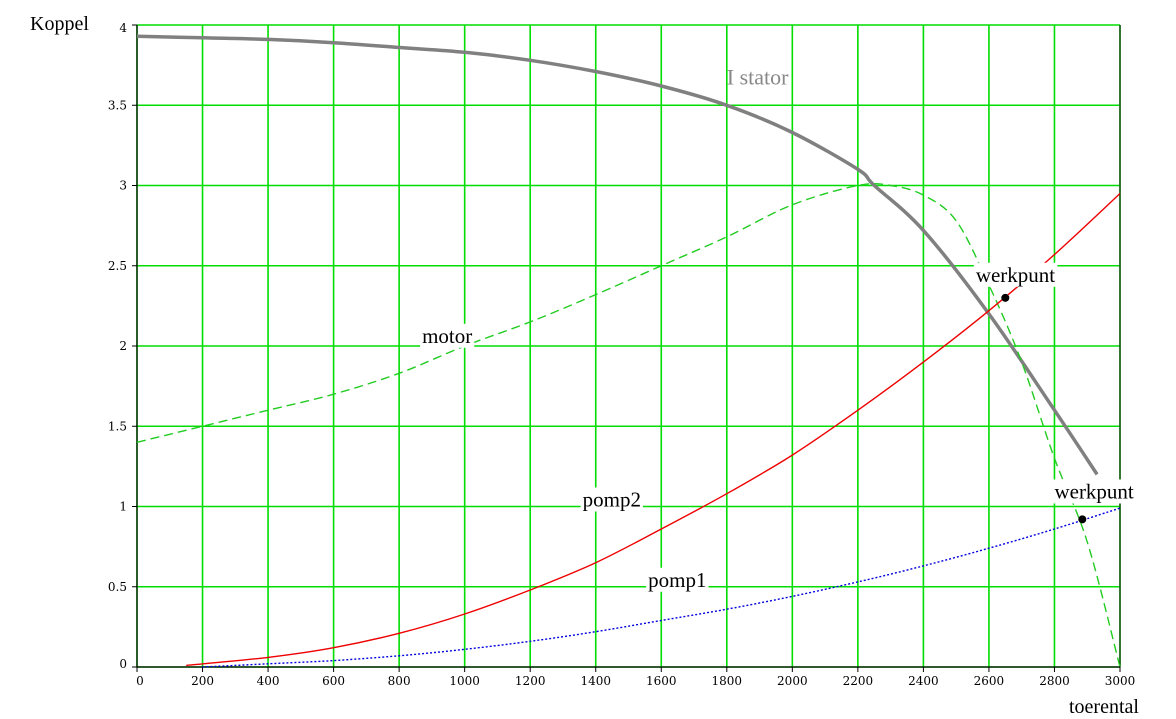  What do you see at coordinates (117, 266) in the screenshot?
I see `y-tick-label-5: 2.5` at bounding box center [117, 266].